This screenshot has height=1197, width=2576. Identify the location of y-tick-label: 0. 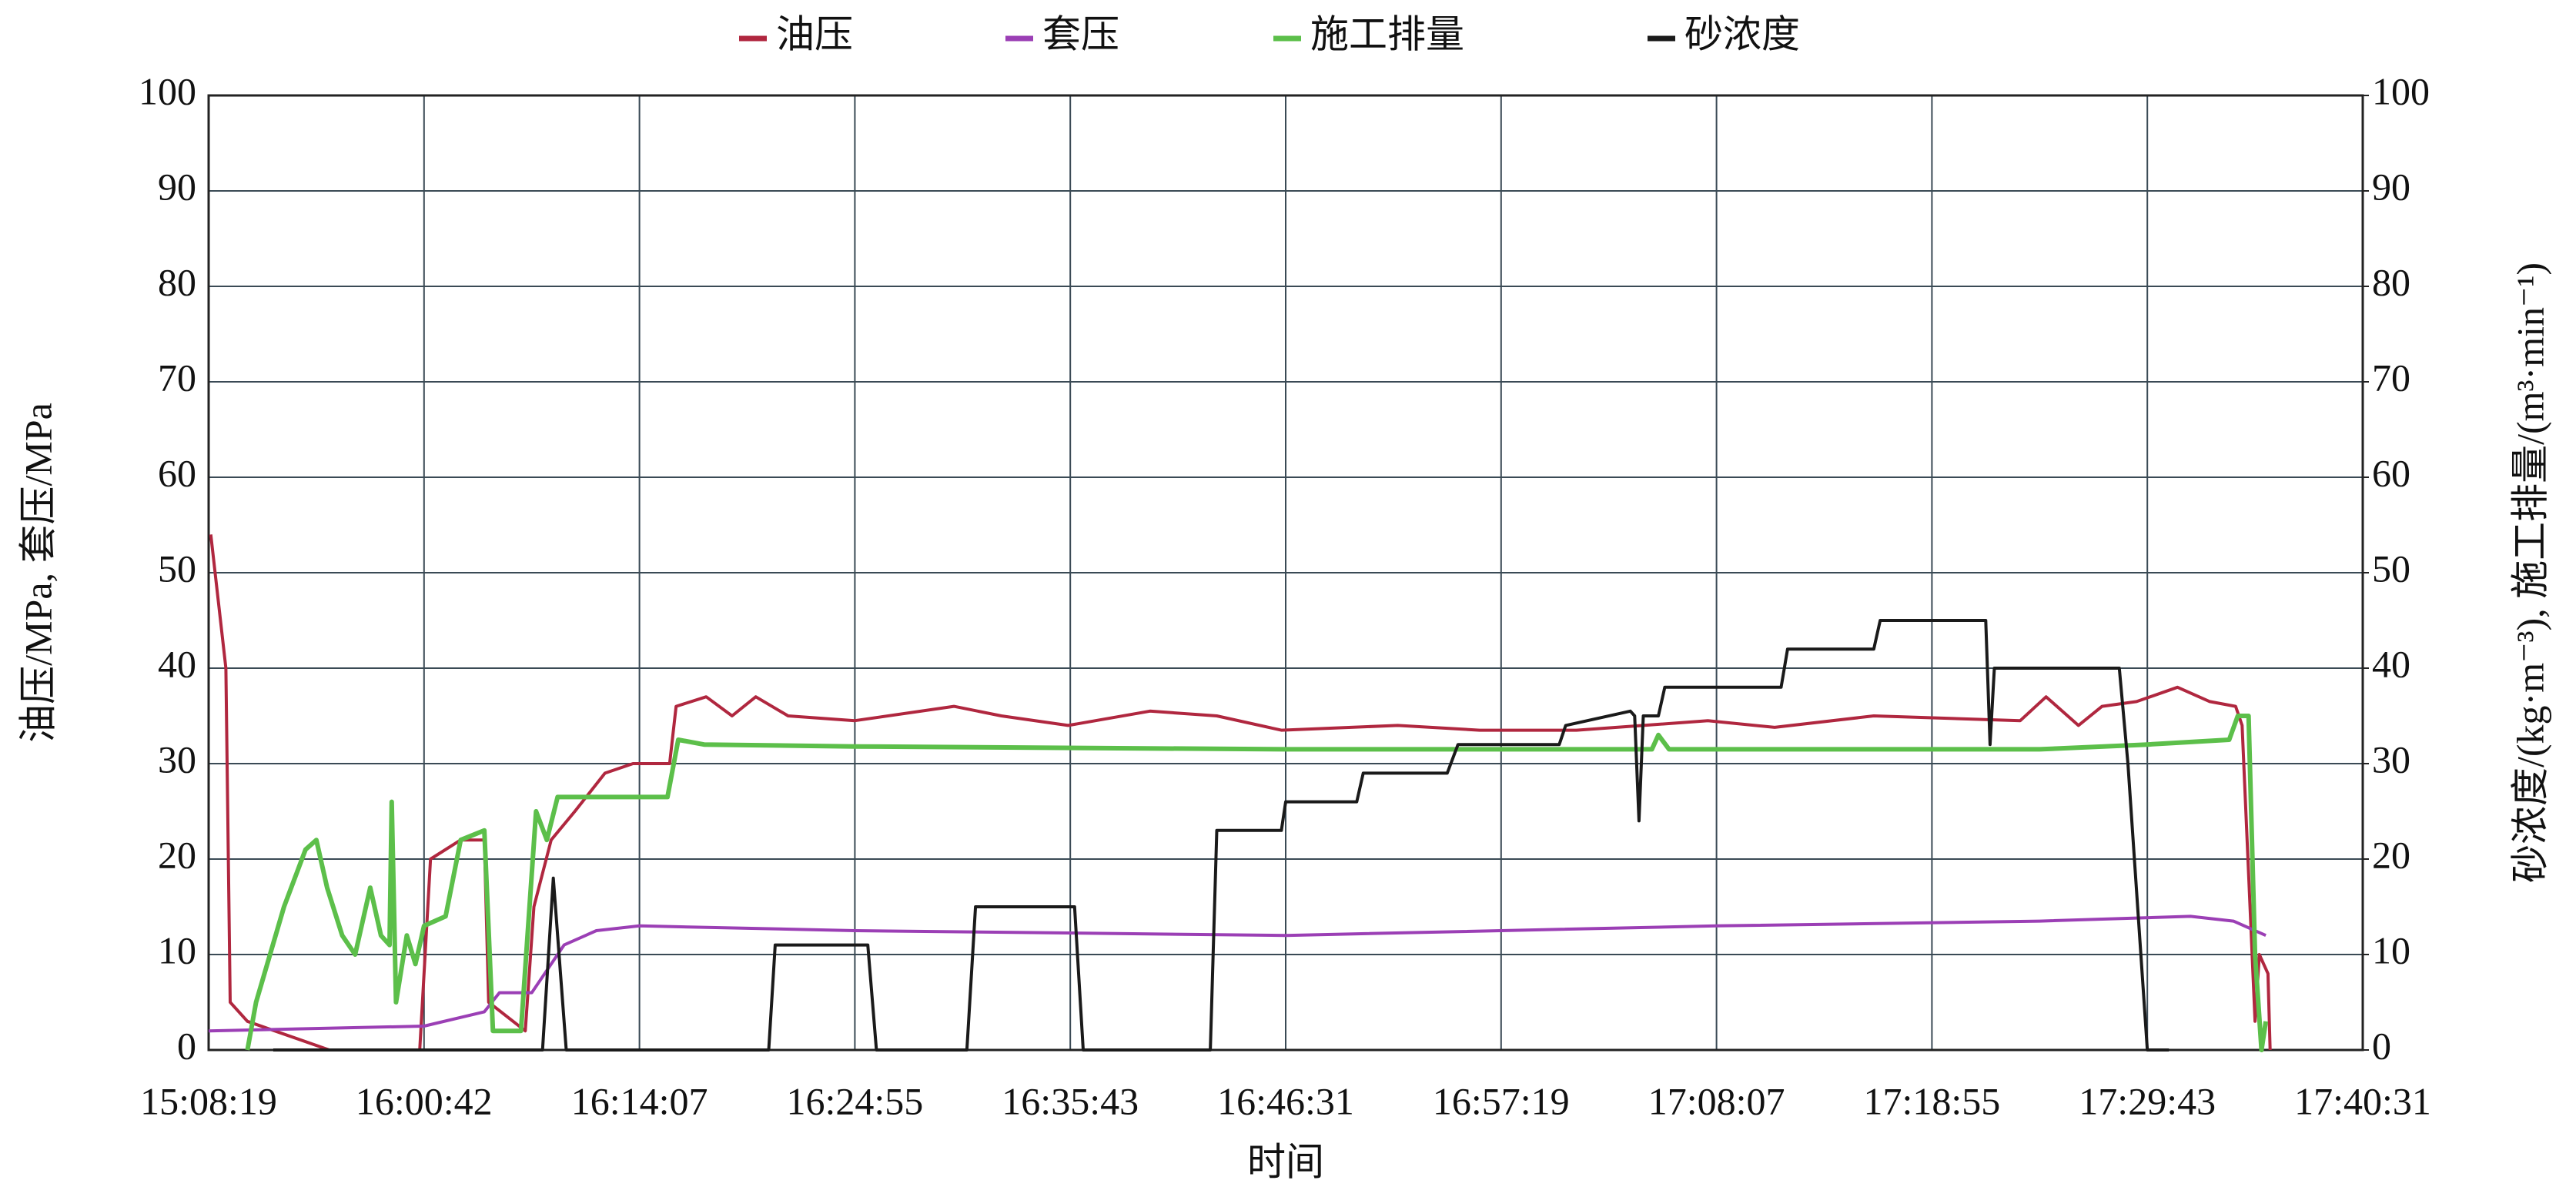
(187, 1046).